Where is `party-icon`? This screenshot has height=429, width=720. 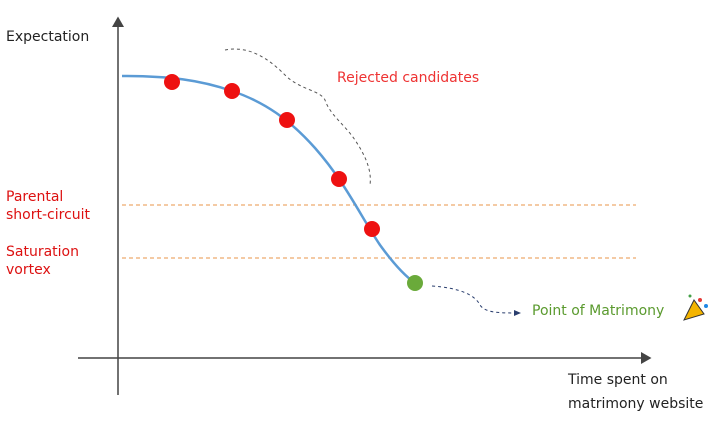 party-icon is located at coordinates (695, 307).